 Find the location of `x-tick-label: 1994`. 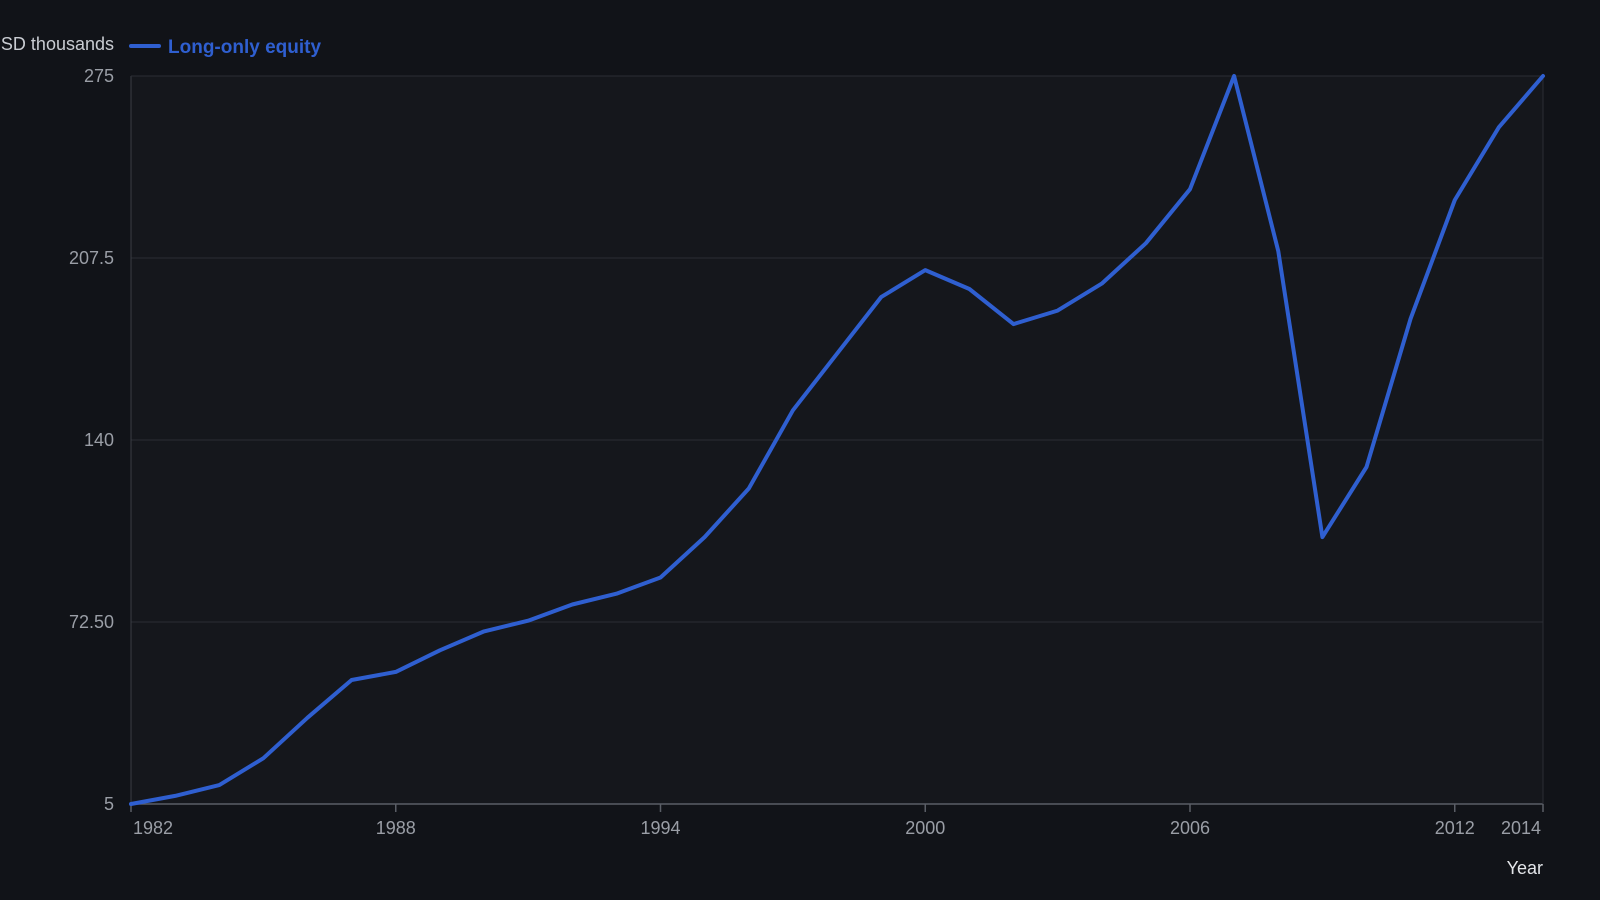

x-tick-label: 1994 is located at coordinates (660, 828).